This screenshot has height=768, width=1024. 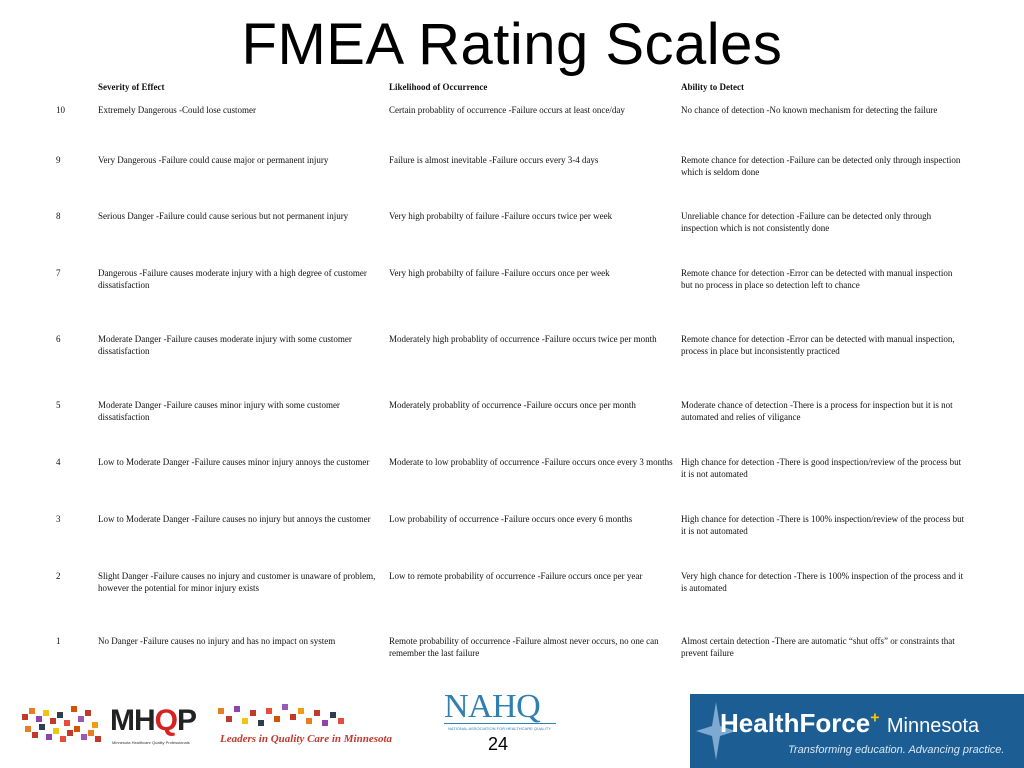 I want to click on rank-cell: 1, so click(x=58, y=641).